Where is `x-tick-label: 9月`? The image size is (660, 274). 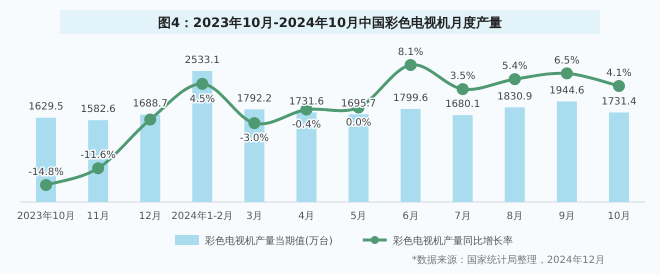 x-tick-label: 9月 is located at coordinates (567, 216).